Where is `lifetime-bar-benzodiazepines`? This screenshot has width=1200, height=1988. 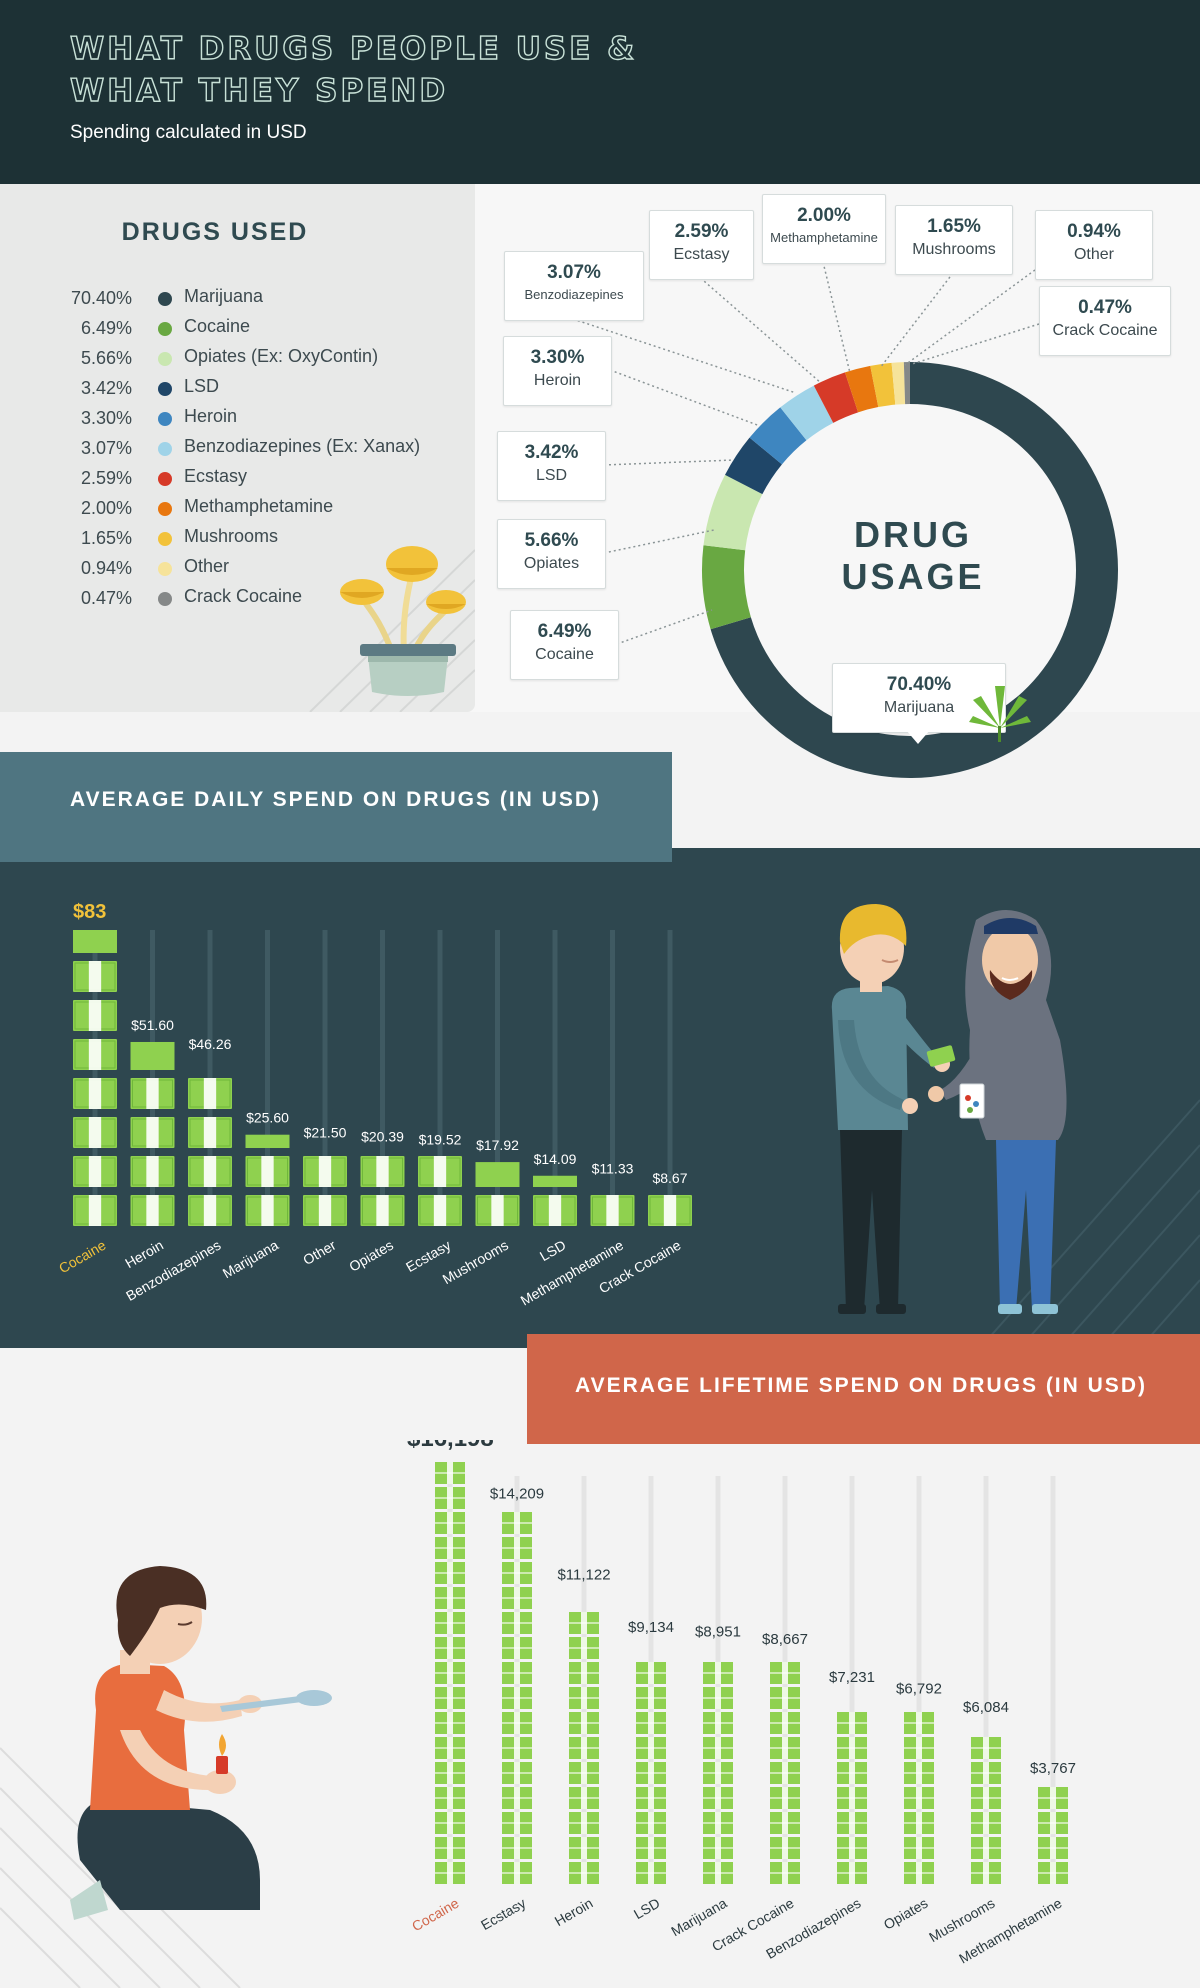 lifetime-bar-benzodiazepines is located at coordinates (852, 1798).